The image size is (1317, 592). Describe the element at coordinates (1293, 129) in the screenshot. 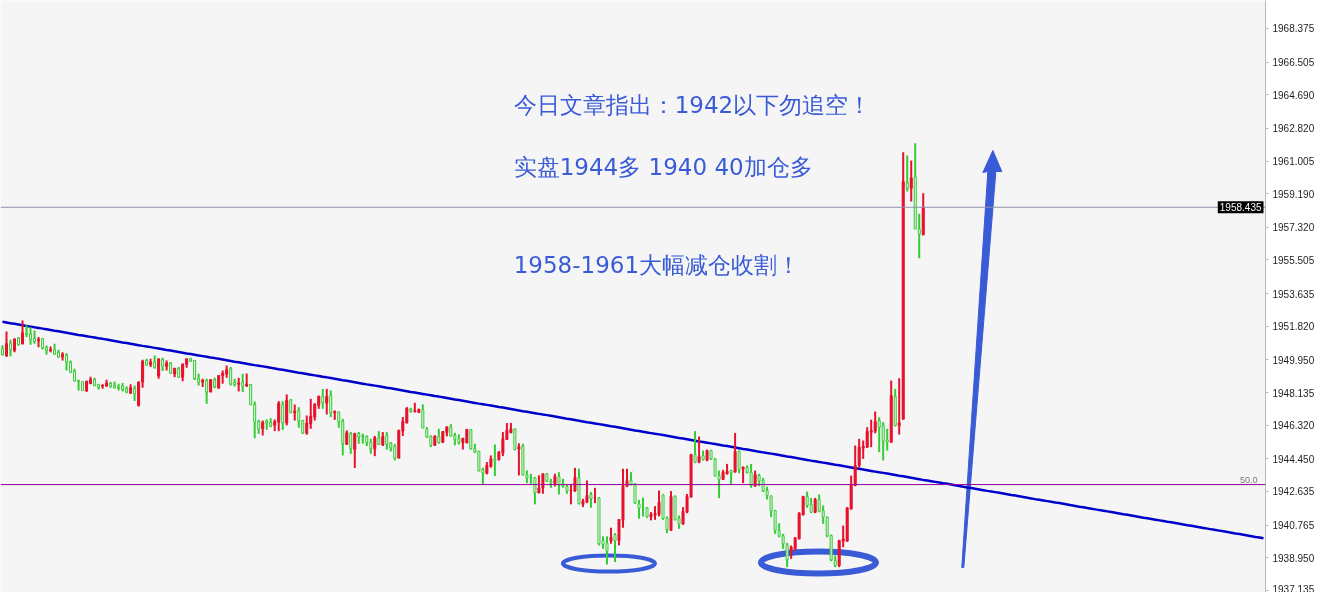

I see `y-tick-label: 1962.820` at that location.